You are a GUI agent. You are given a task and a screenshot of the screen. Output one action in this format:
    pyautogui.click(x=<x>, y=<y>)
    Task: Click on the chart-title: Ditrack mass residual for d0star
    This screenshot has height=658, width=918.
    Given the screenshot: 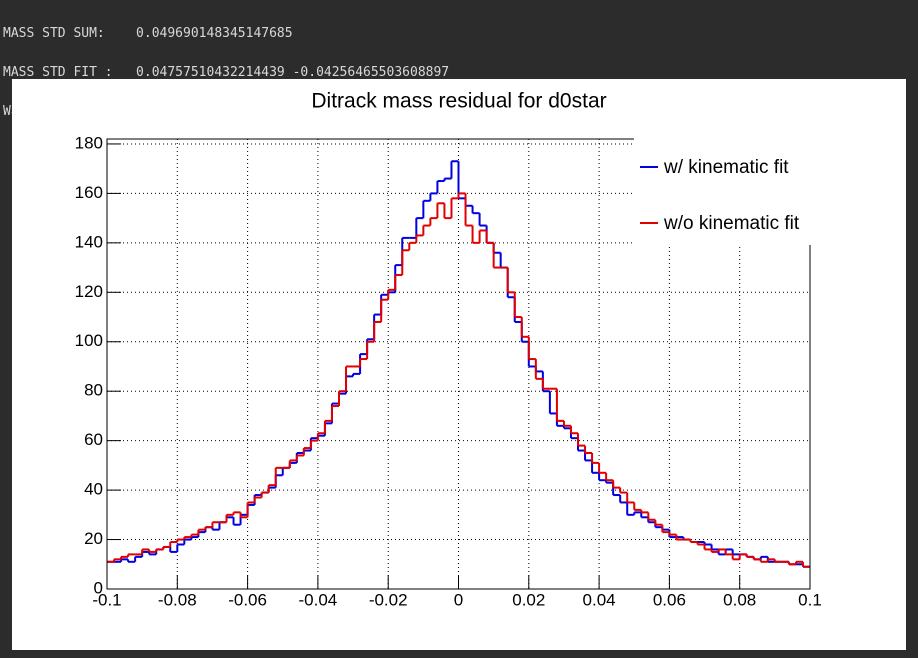 What is the action you would take?
    pyautogui.click(x=458, y=101)
    